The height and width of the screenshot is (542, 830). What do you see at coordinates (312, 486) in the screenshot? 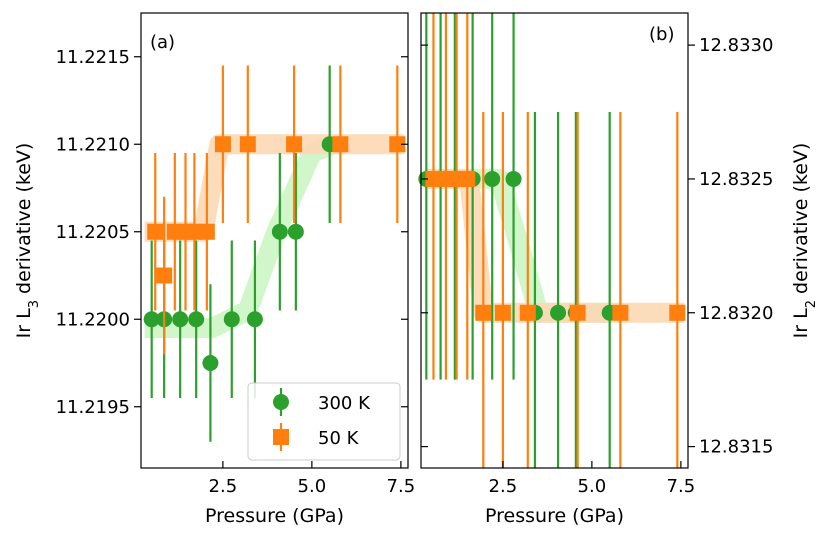
I see `panel-a-x-tick-label-1: 5.0` at bounding box center [312, 486].